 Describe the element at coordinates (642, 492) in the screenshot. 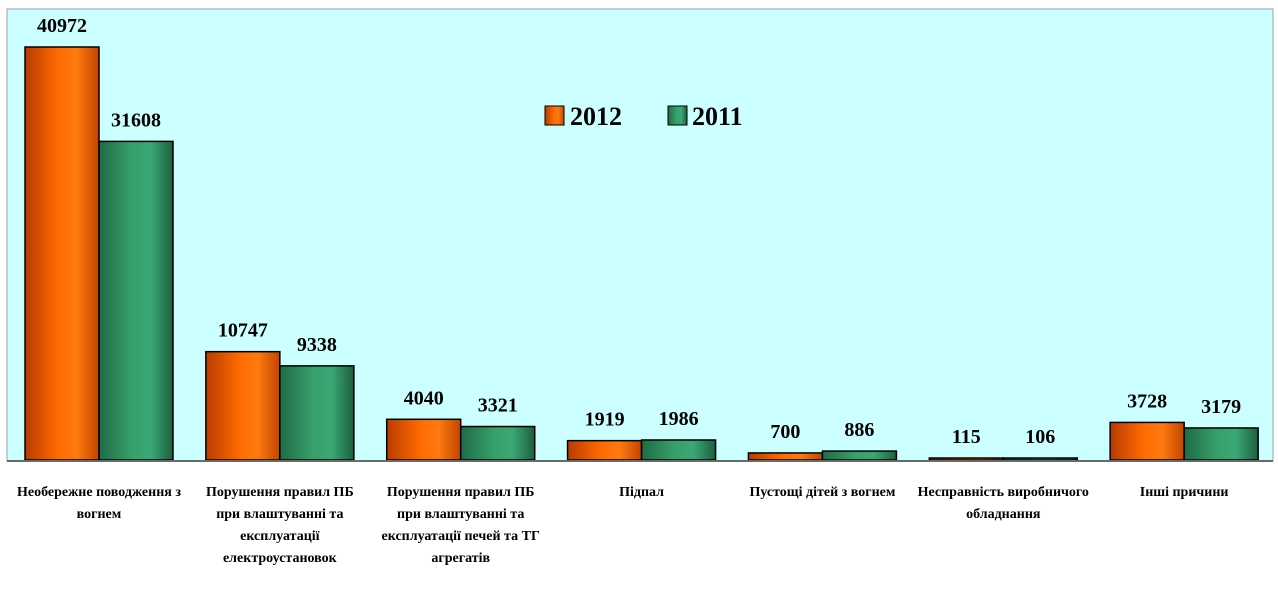

I see `category-label-3: Підпал` at that location.